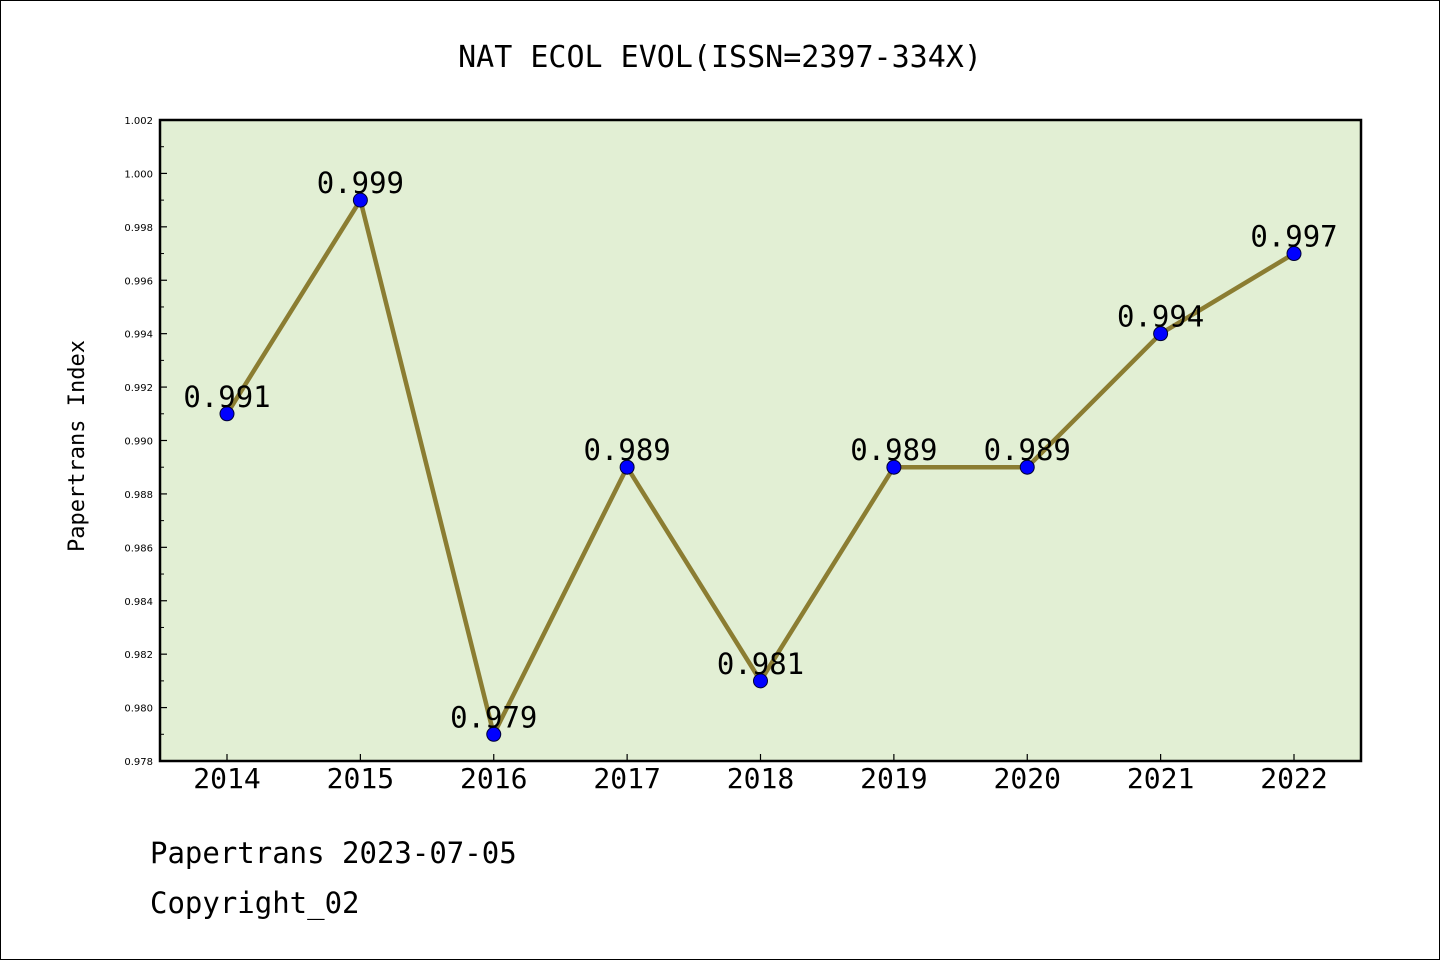  Describe the element at coordinates (493, 717) in the screenshot. I see `data-label: 0.979` at that location.